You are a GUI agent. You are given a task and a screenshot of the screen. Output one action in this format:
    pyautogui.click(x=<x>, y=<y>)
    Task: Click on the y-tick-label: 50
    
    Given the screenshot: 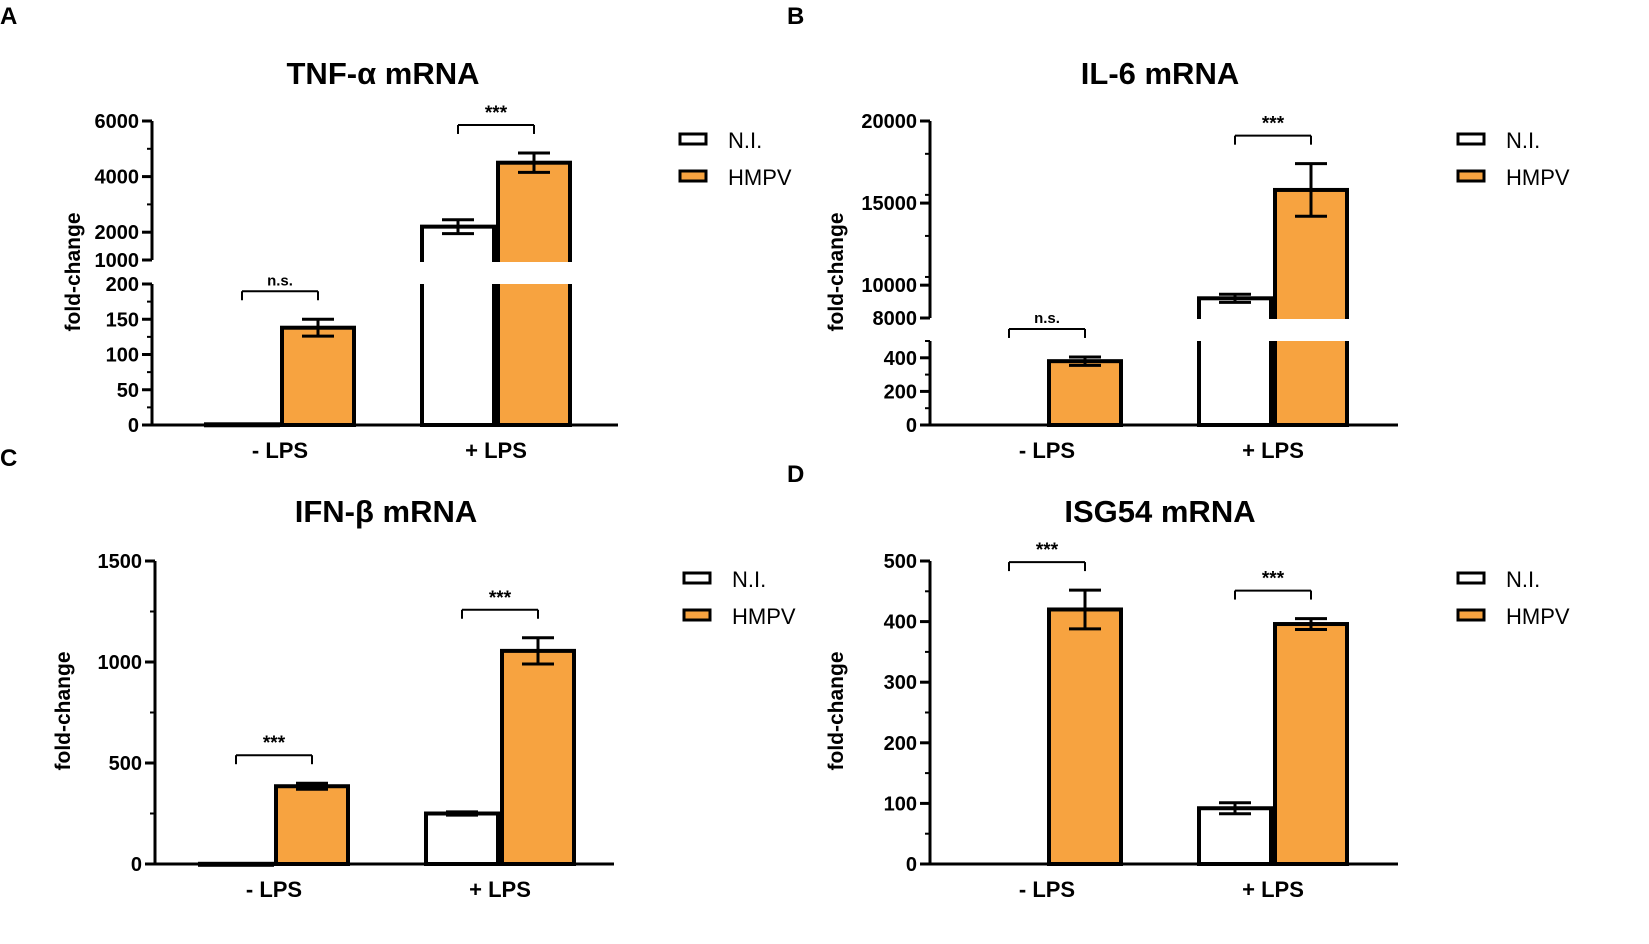 What is the action you would take?
    pyautogui.click(x=128, y=391)
    